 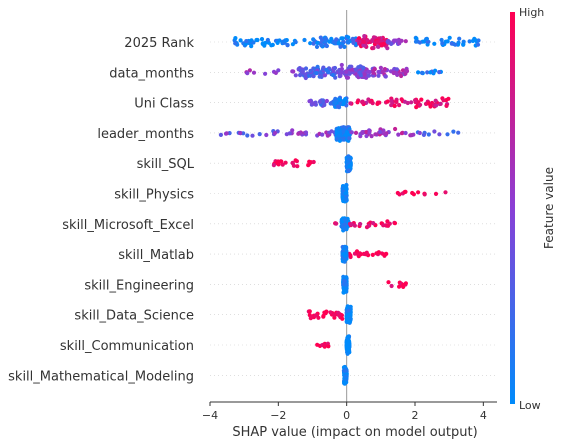 I want to click on colorbar-gradient, so click(x=512, y=208).